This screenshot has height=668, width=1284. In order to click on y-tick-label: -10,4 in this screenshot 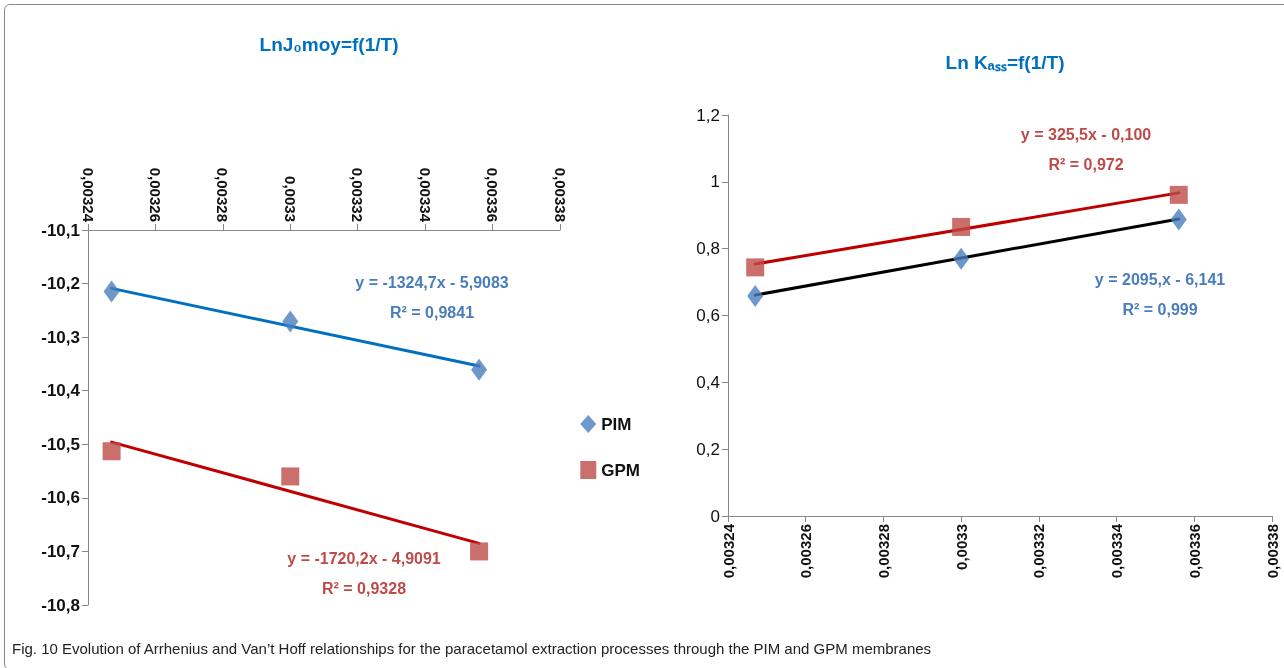, I will do `click(61, 391)`.